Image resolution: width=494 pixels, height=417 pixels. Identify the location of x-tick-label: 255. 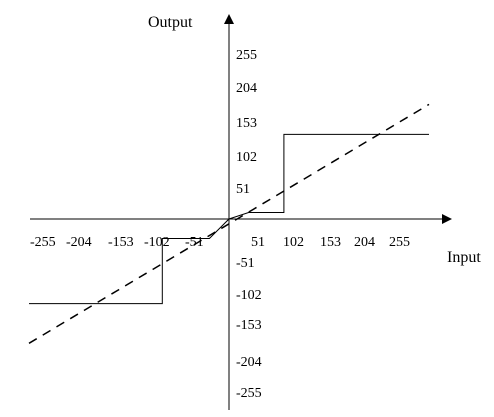
(399, 242).